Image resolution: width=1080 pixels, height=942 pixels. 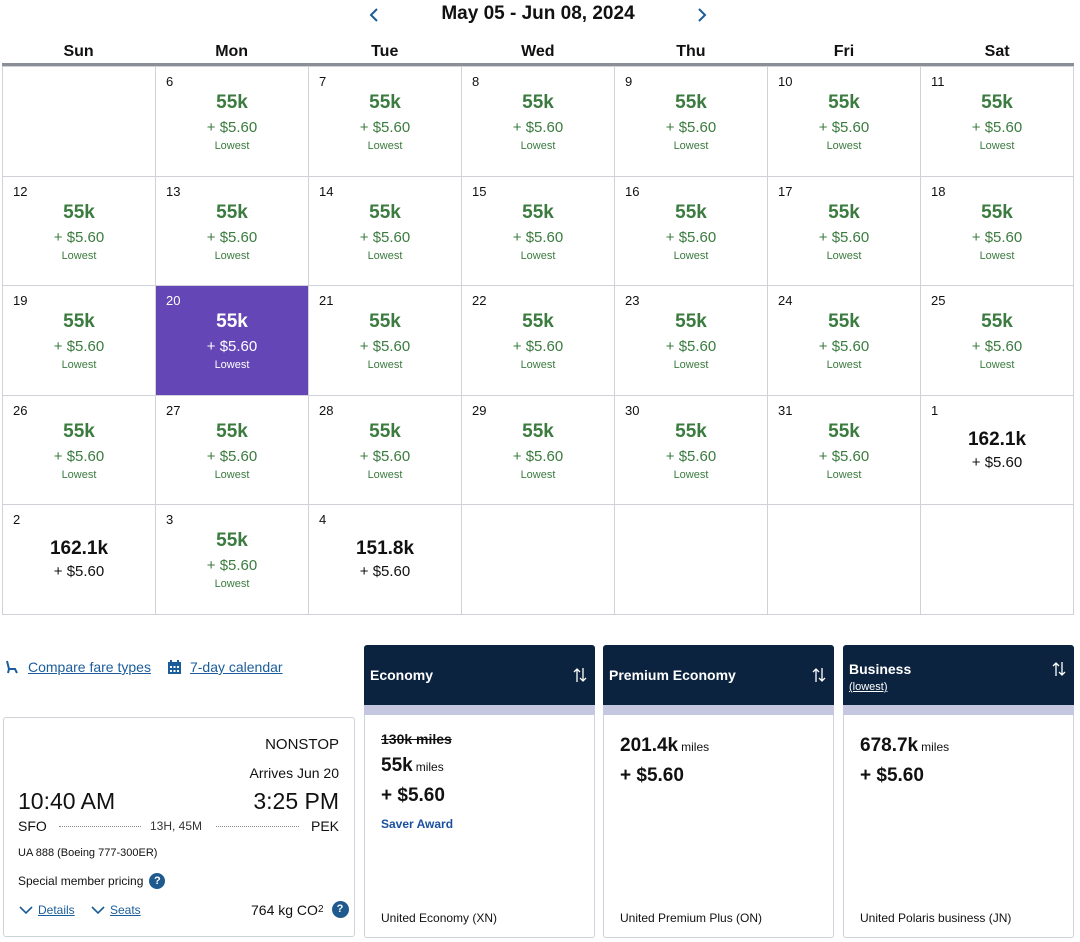 What do you see at coordinates (46, 910) in the screenshot?
I see `details-toggle: Details` at bounding box center [46, 910].